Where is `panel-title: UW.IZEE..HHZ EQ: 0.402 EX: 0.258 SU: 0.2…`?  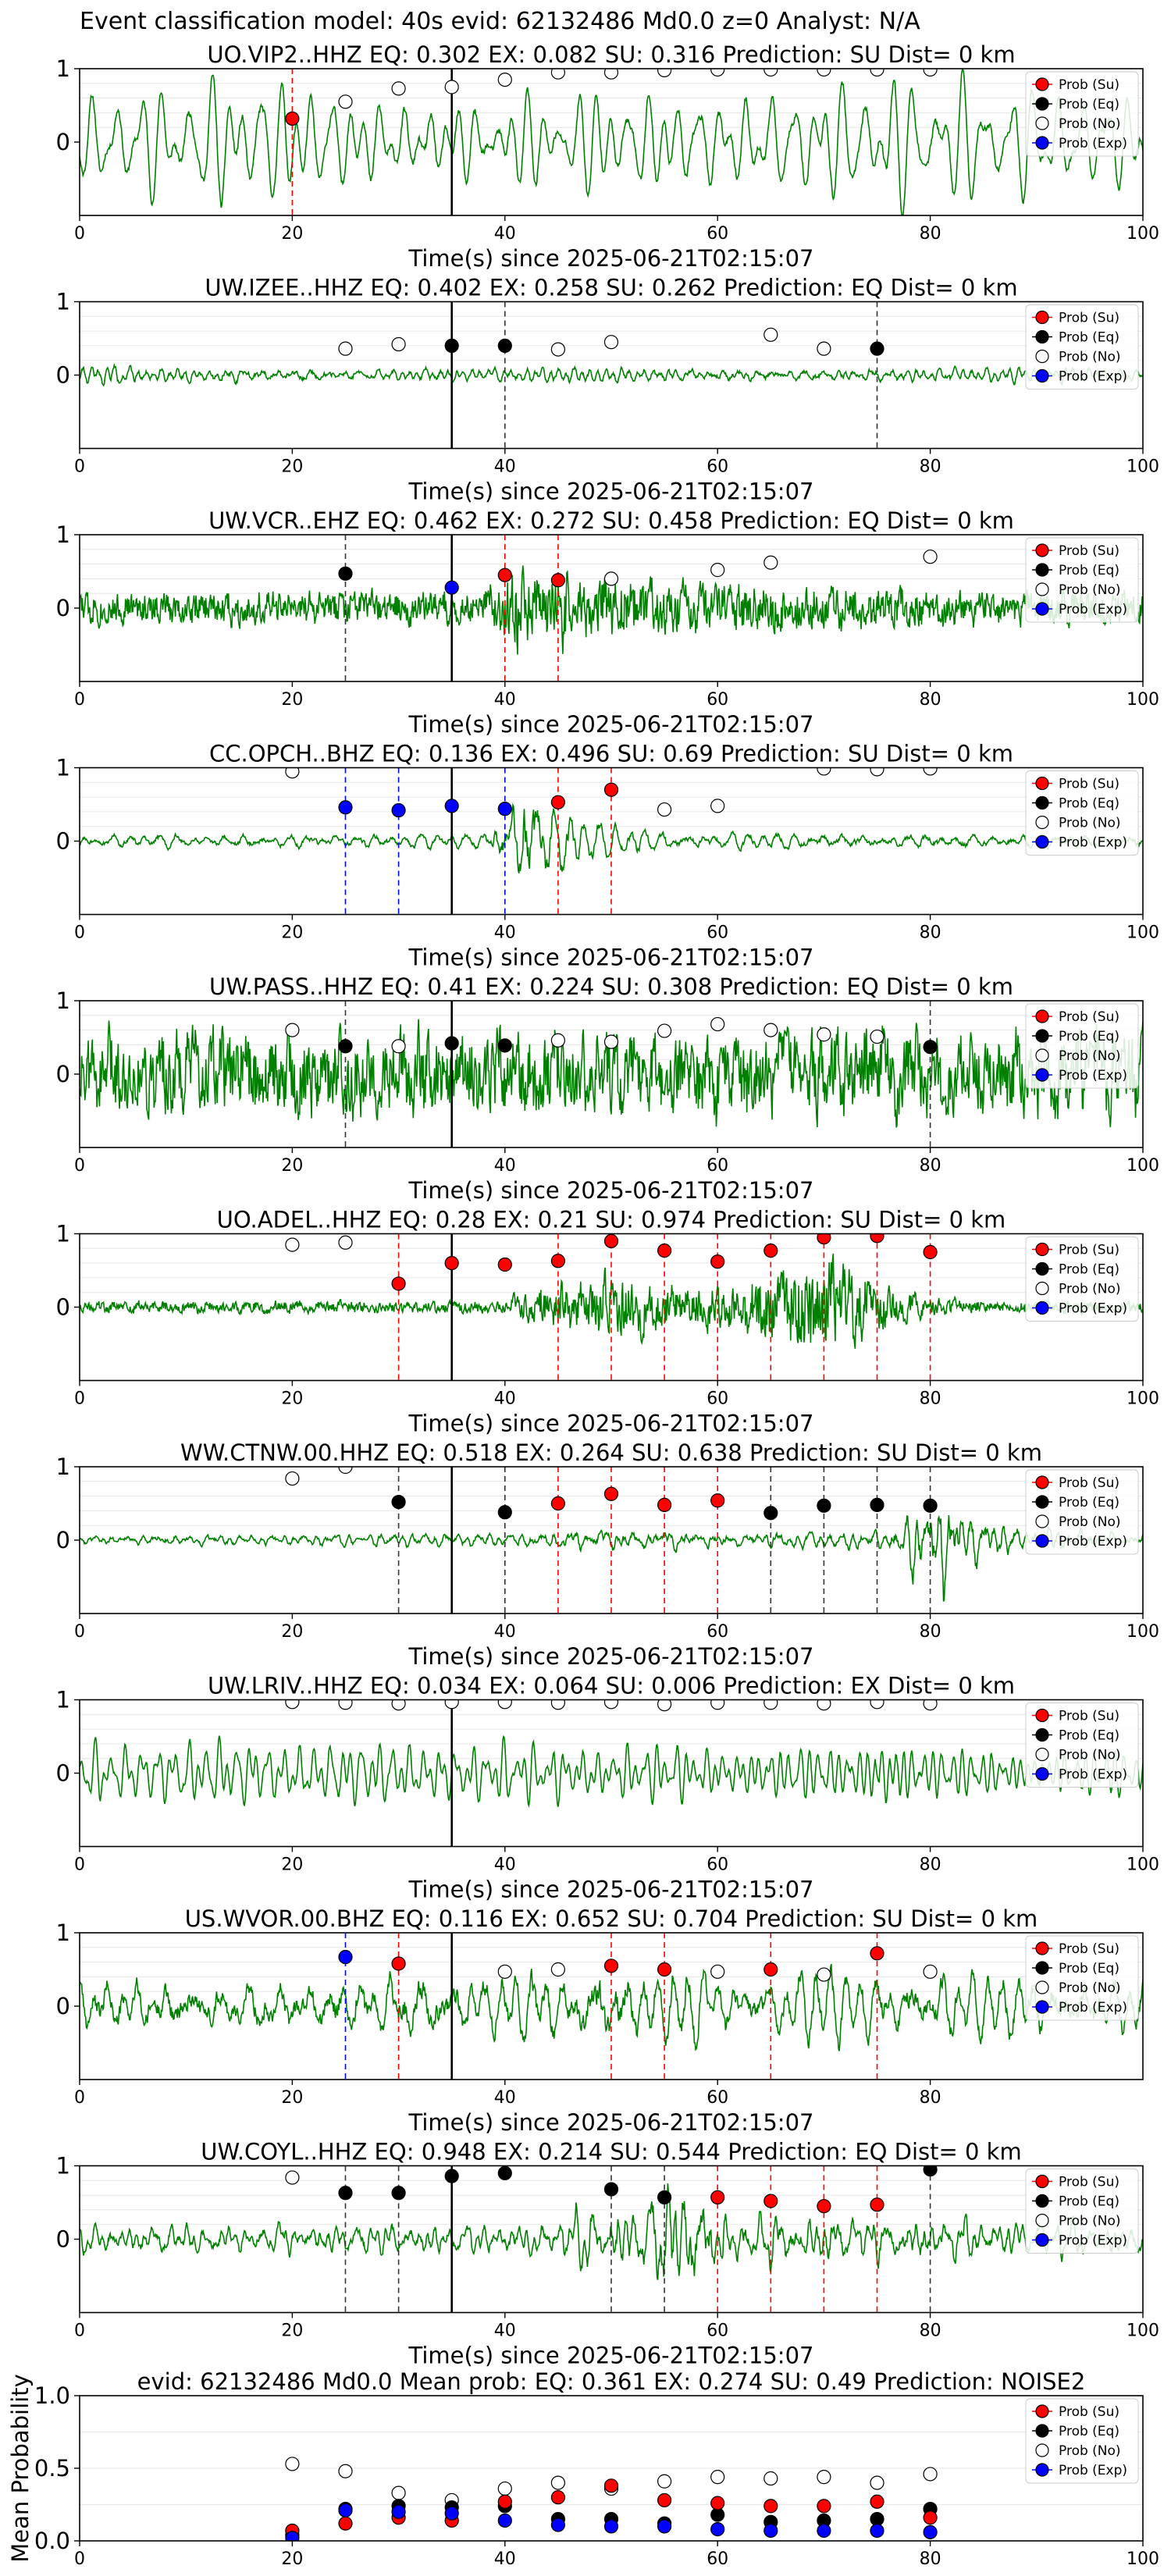
panel-title: UW.IZEE..HHZ EQ: 0.402 EX: 0.258 SU: 0.2… is located at coordinates (611, 288).